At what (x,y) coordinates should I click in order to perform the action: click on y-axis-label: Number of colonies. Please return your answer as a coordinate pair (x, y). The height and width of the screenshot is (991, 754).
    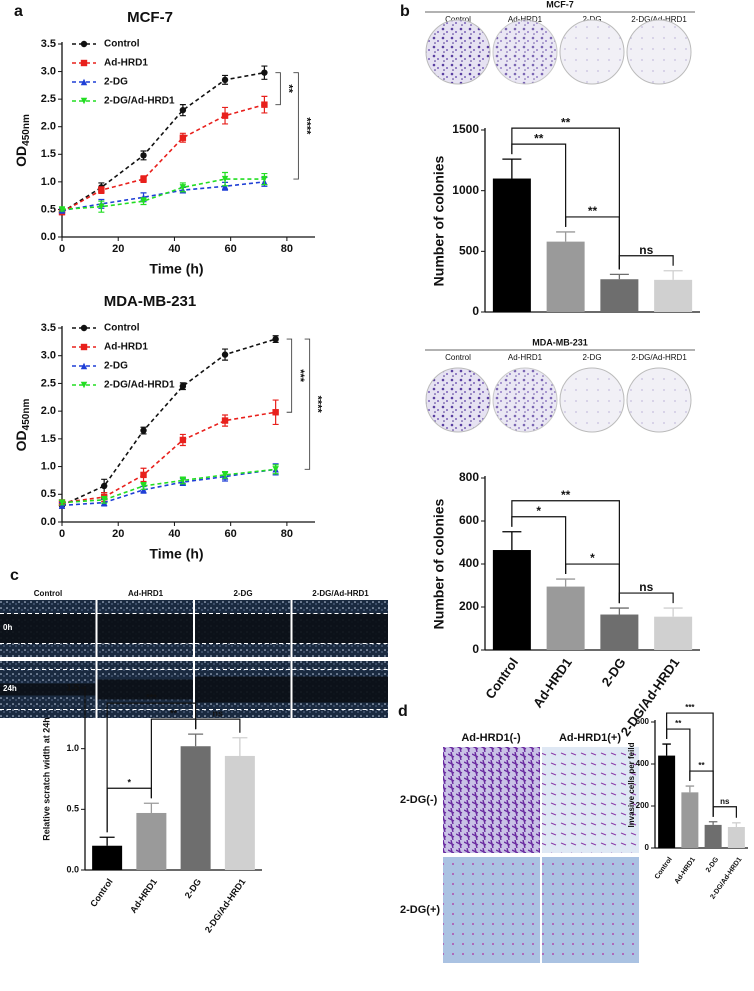
    Looking at the image, I should click on (439, 220).